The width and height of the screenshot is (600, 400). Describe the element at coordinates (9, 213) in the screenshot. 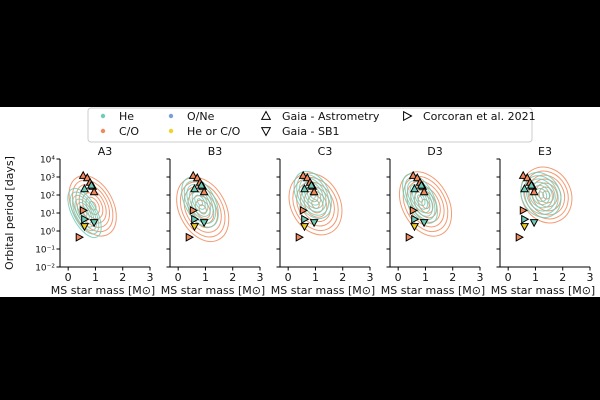

I see `y-axis-label: Orbital period [days]` at that location.